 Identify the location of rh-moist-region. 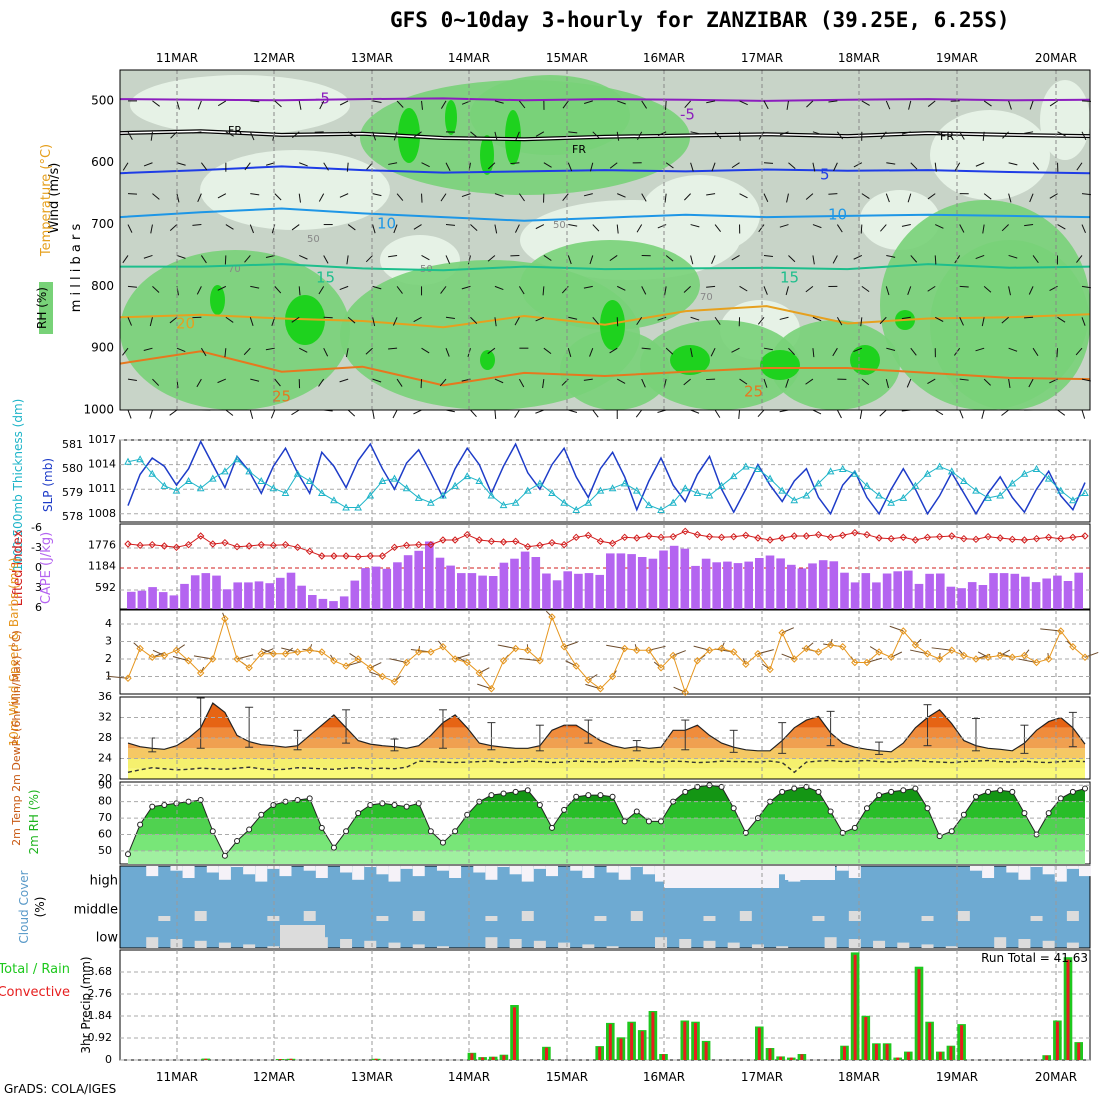
(615, 370).